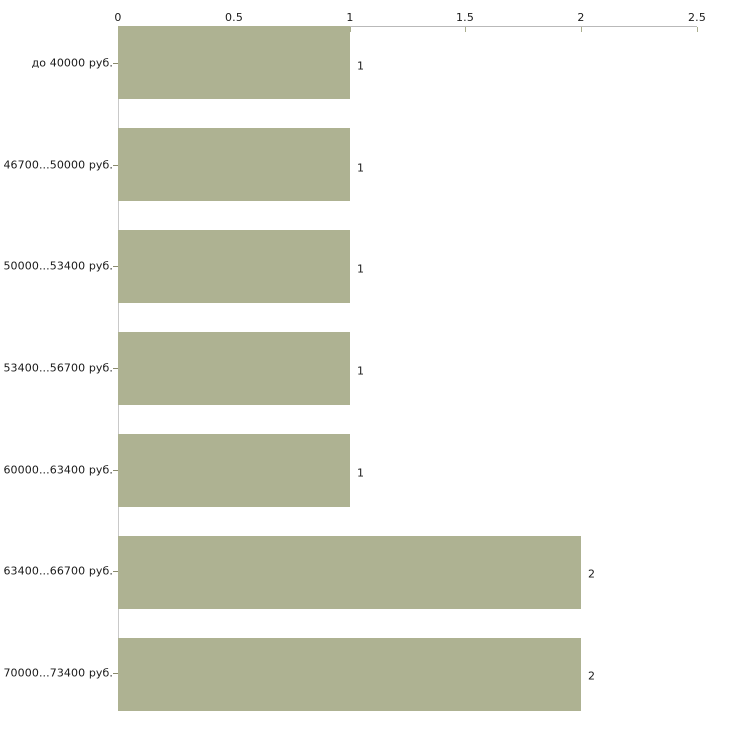  Describe the element at coordinates (350, 17) in the screenshot. I see `x-axis-tick-label: 1` at that location.